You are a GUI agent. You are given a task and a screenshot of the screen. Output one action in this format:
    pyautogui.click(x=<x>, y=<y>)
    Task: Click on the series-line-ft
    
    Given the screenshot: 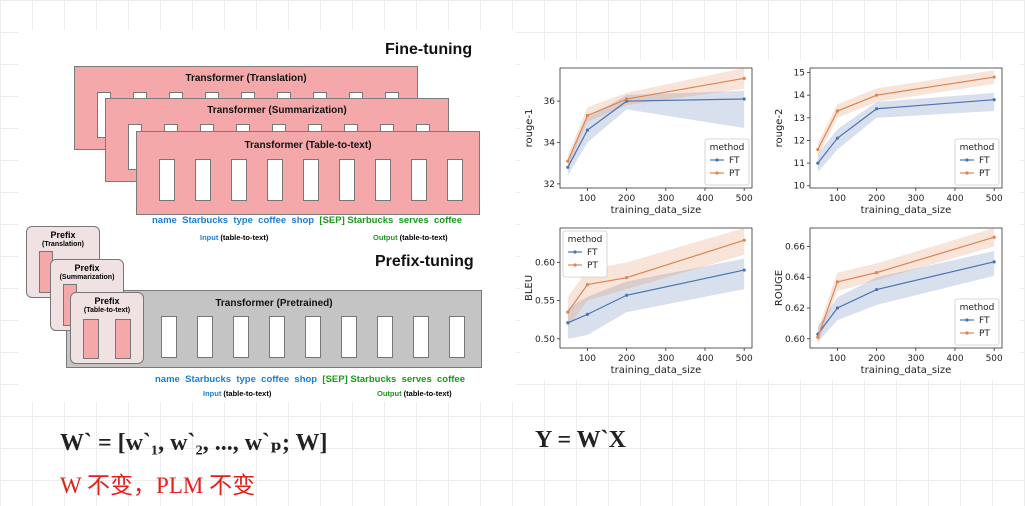 What is the action you would take?
    pyautogui.click(x=656, y=296)
    